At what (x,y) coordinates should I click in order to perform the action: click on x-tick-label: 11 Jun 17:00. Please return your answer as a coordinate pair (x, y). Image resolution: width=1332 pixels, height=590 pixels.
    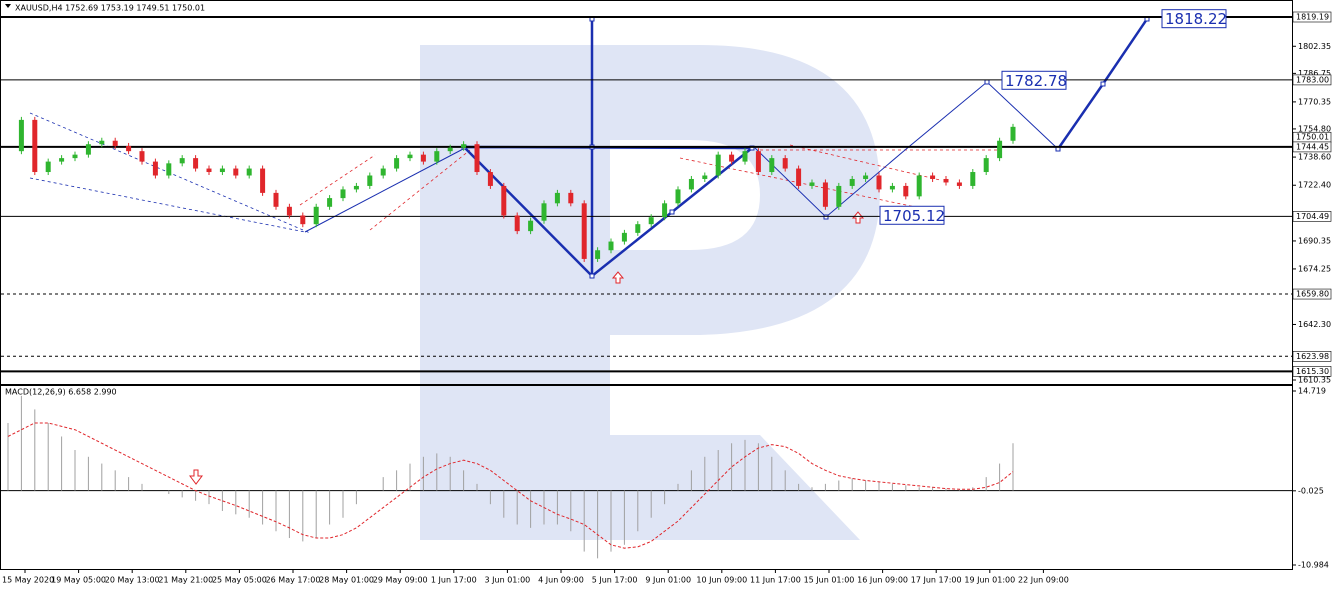
    Looking at the image, I should click on (775, 580).